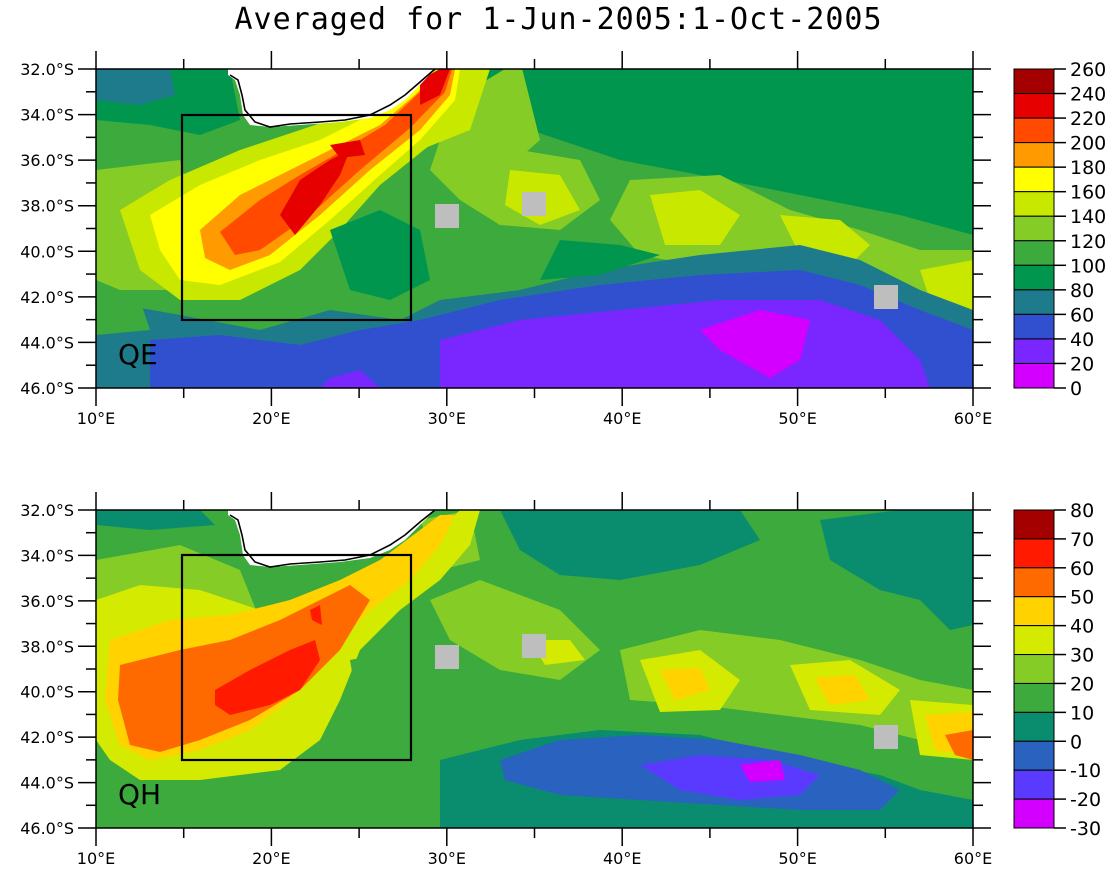 This screenshot has width=1117, height=876. I want to click on colorbar-level-label: 180, so click(1088, 168).